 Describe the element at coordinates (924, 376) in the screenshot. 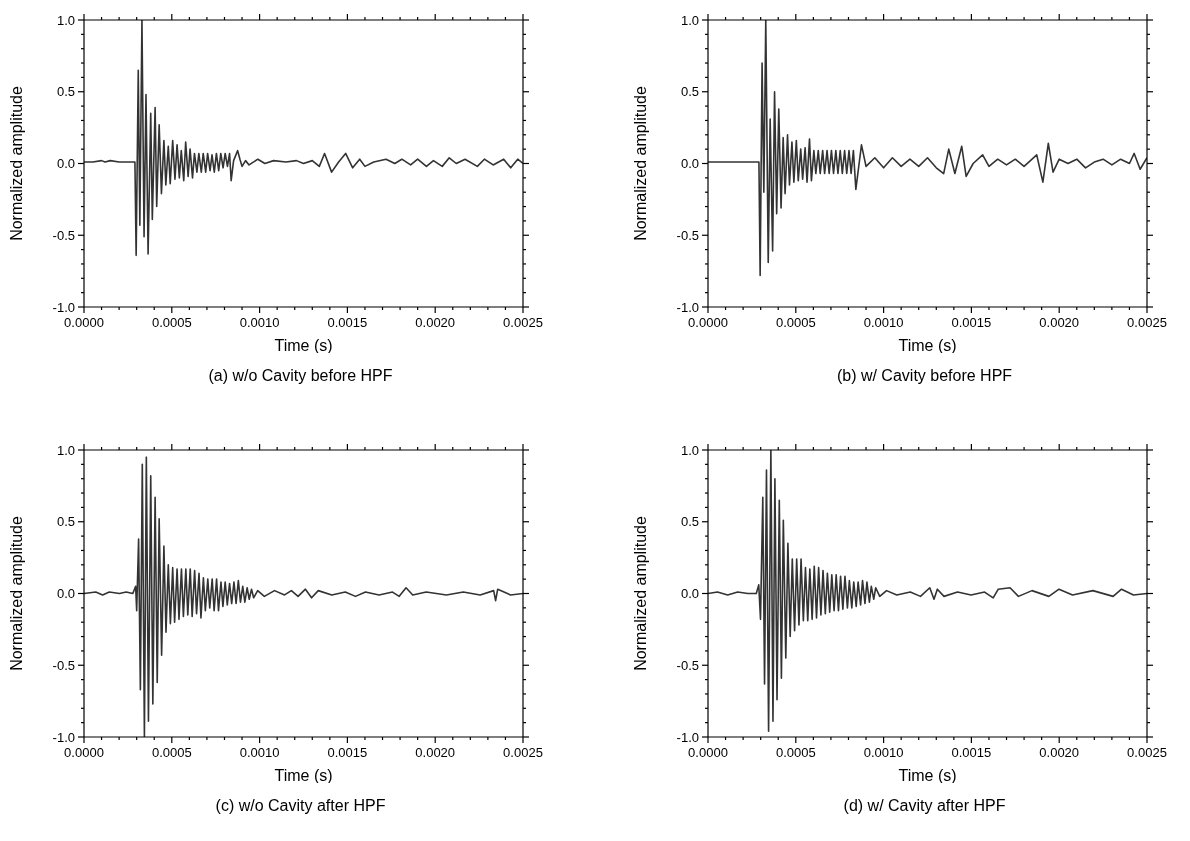

I see `text: (b) w/ Cavity before HPF` at that location.